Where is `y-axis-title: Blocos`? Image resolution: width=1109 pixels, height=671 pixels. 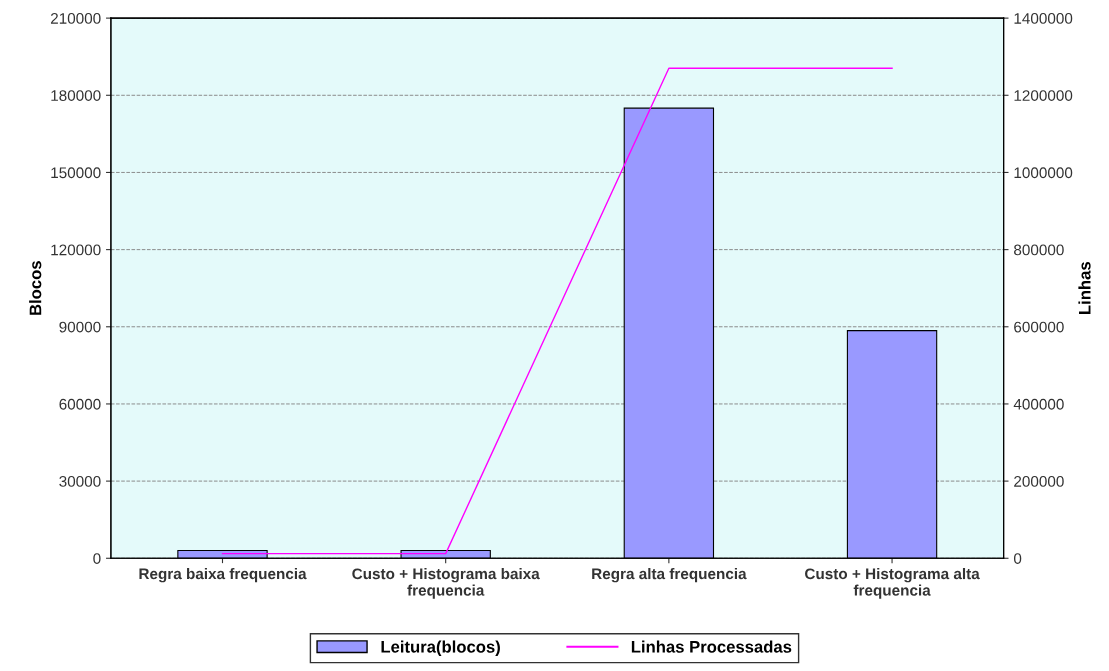
y-axis-title: Blocos is located at coordinates (35, 288).